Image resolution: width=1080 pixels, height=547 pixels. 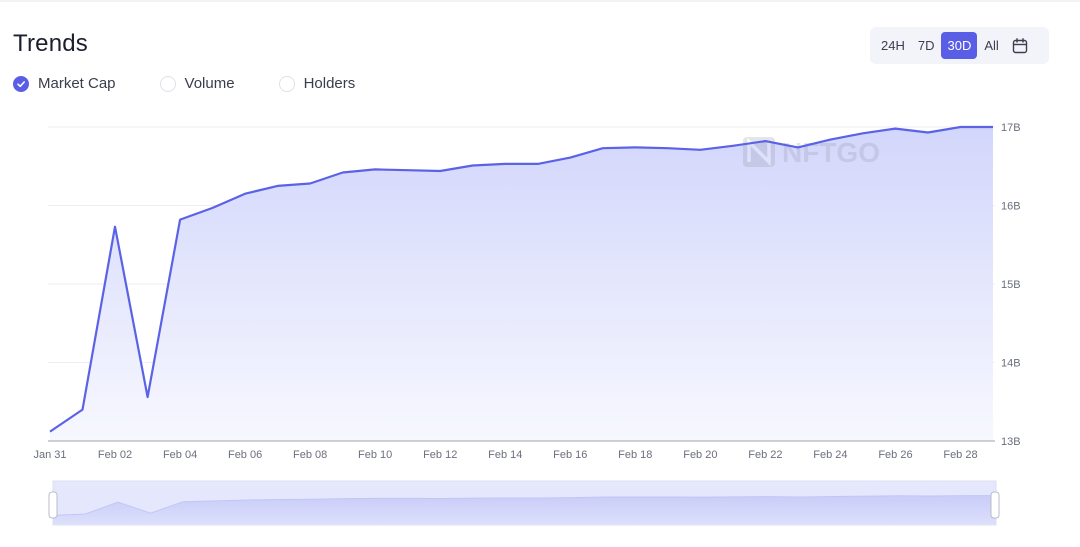 I want to click on zoom-handle-left, so click(x=53, y=505).